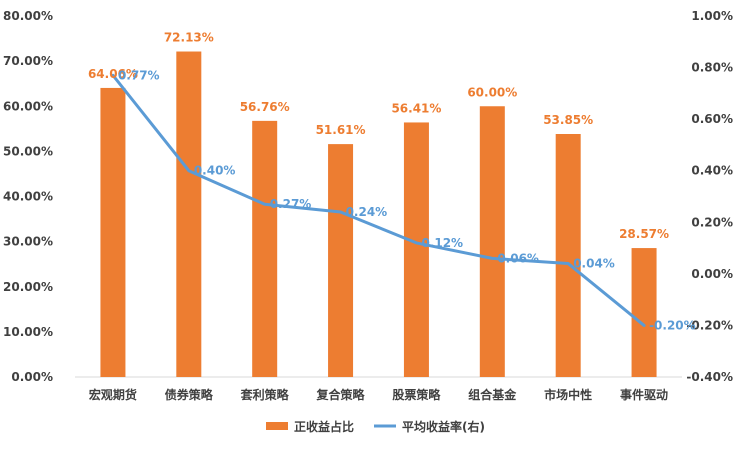 The image size is (744, 450). Describe the element at coordinates (416, 108) in the screenshot. I see `bar-data-label: 56.41%` at that location.